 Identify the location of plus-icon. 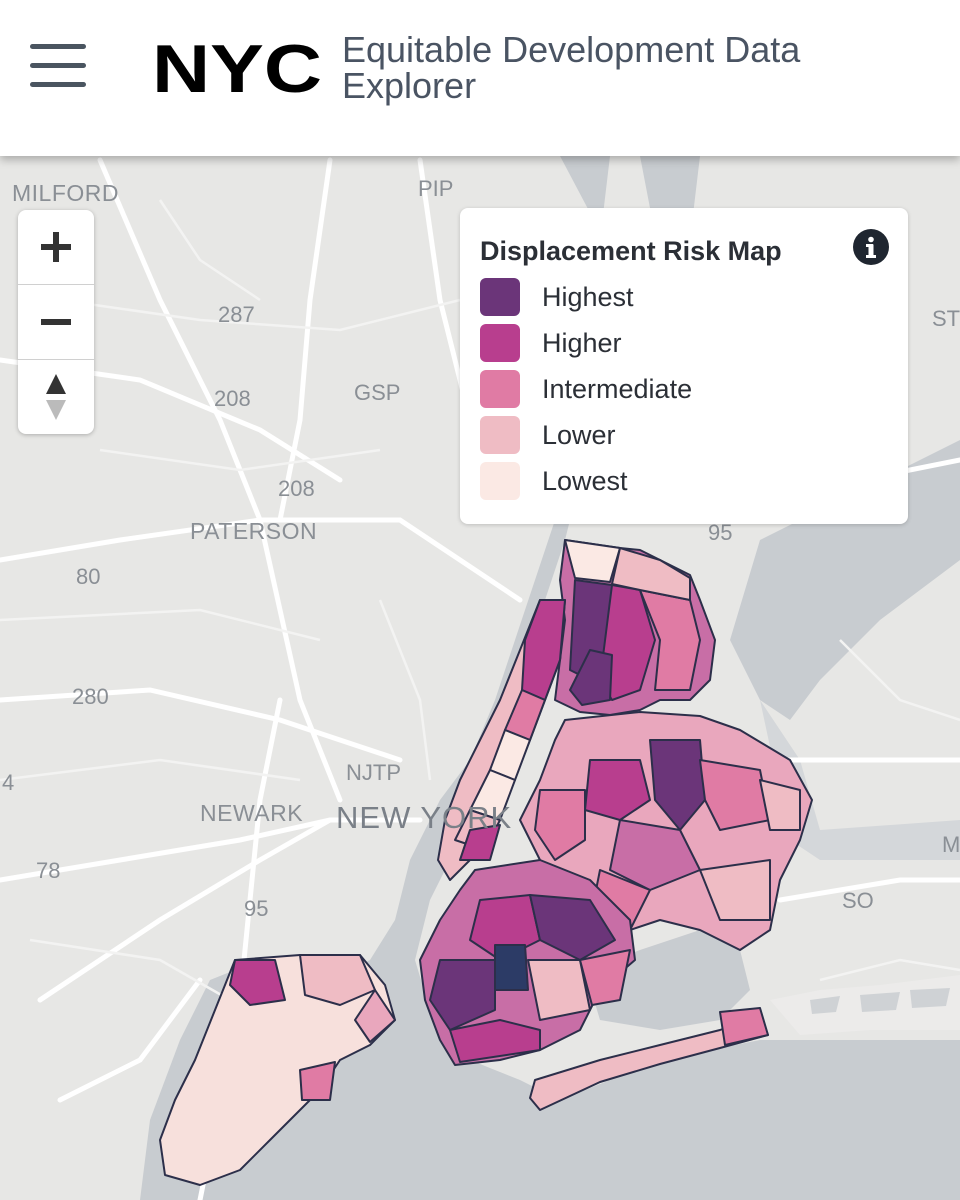
(56, 247).